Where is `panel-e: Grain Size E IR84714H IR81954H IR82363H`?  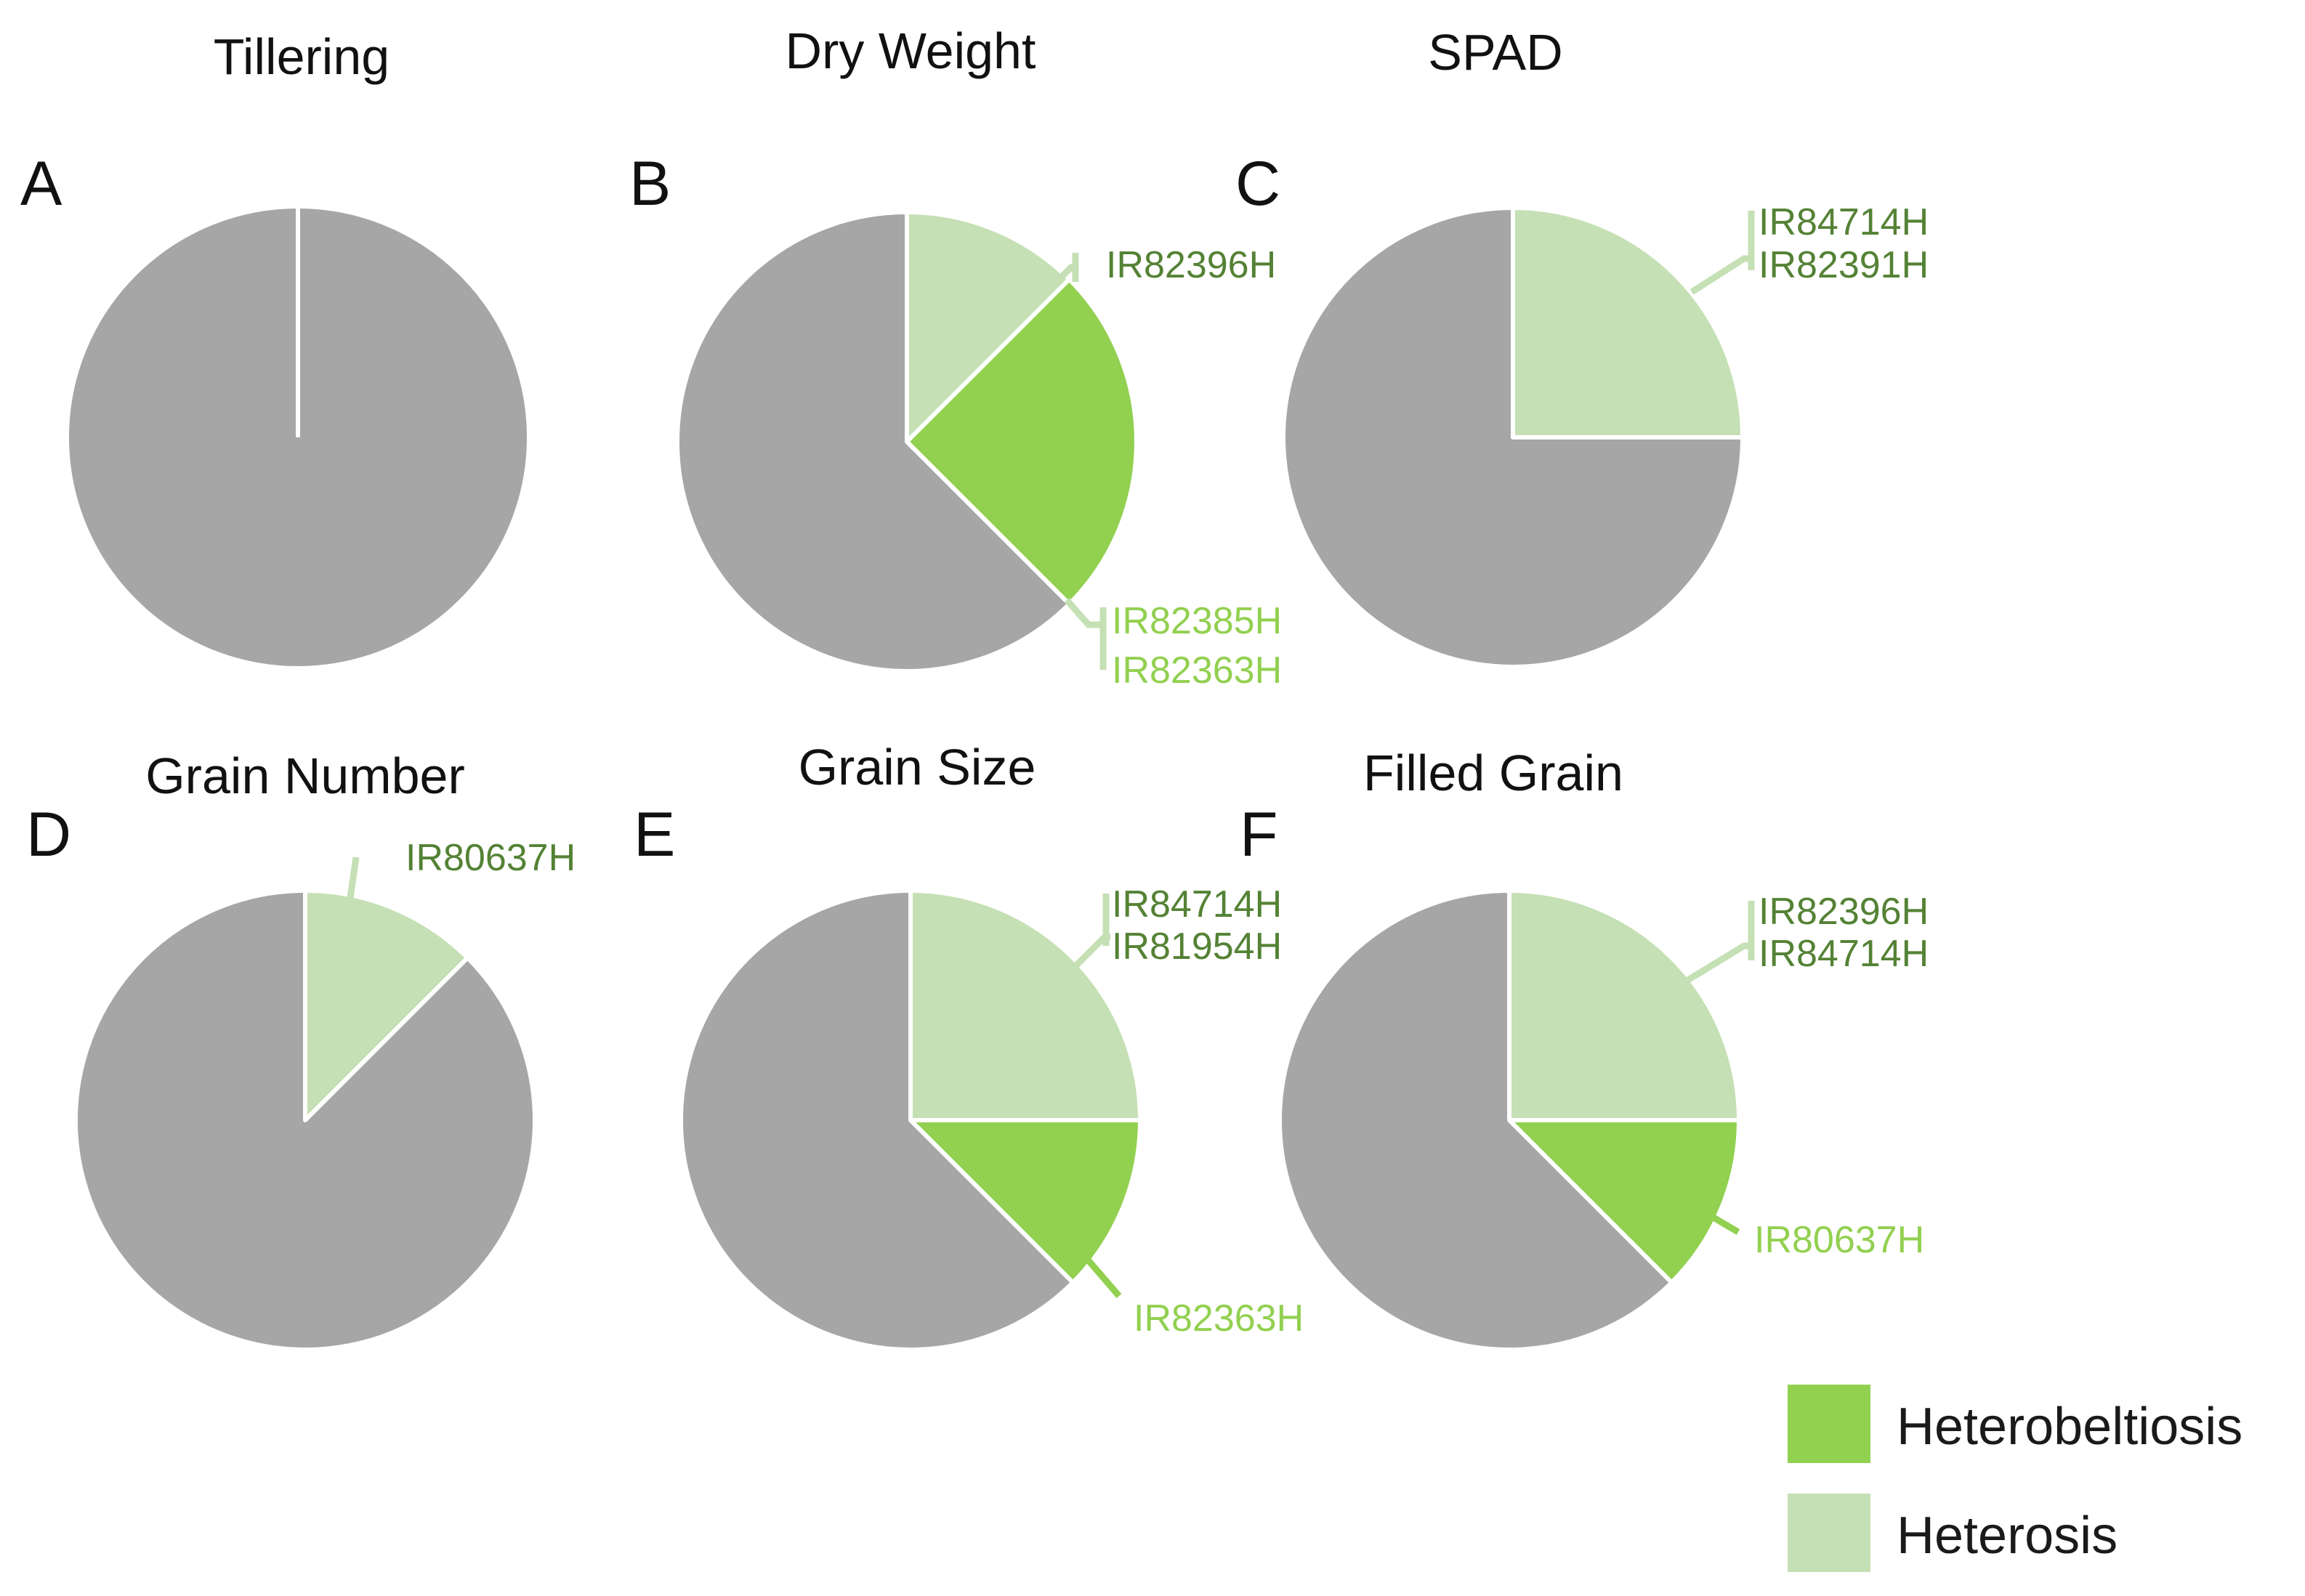
panel-e: Grain Size E IR84714H IR81954H IR82363H is located at coordinates (969, 1045).